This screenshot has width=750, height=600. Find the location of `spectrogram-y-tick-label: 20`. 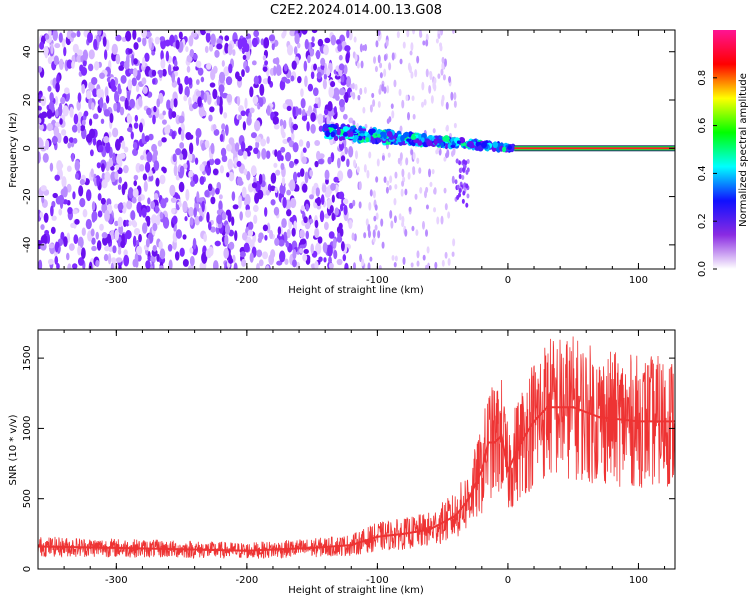

spectrogram-y-tick-label: 20 is located at coordinates (27, 100).